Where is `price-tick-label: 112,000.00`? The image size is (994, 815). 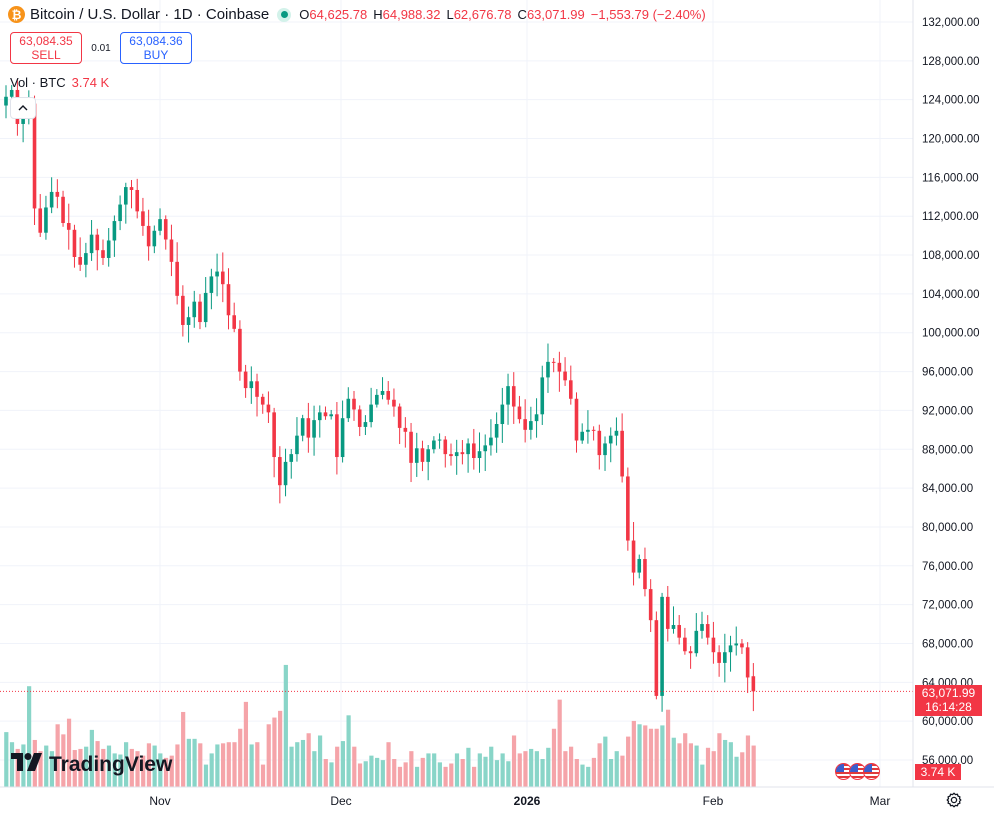
price-tick-label: 112,000.00 is located at coordinates (950, 217).